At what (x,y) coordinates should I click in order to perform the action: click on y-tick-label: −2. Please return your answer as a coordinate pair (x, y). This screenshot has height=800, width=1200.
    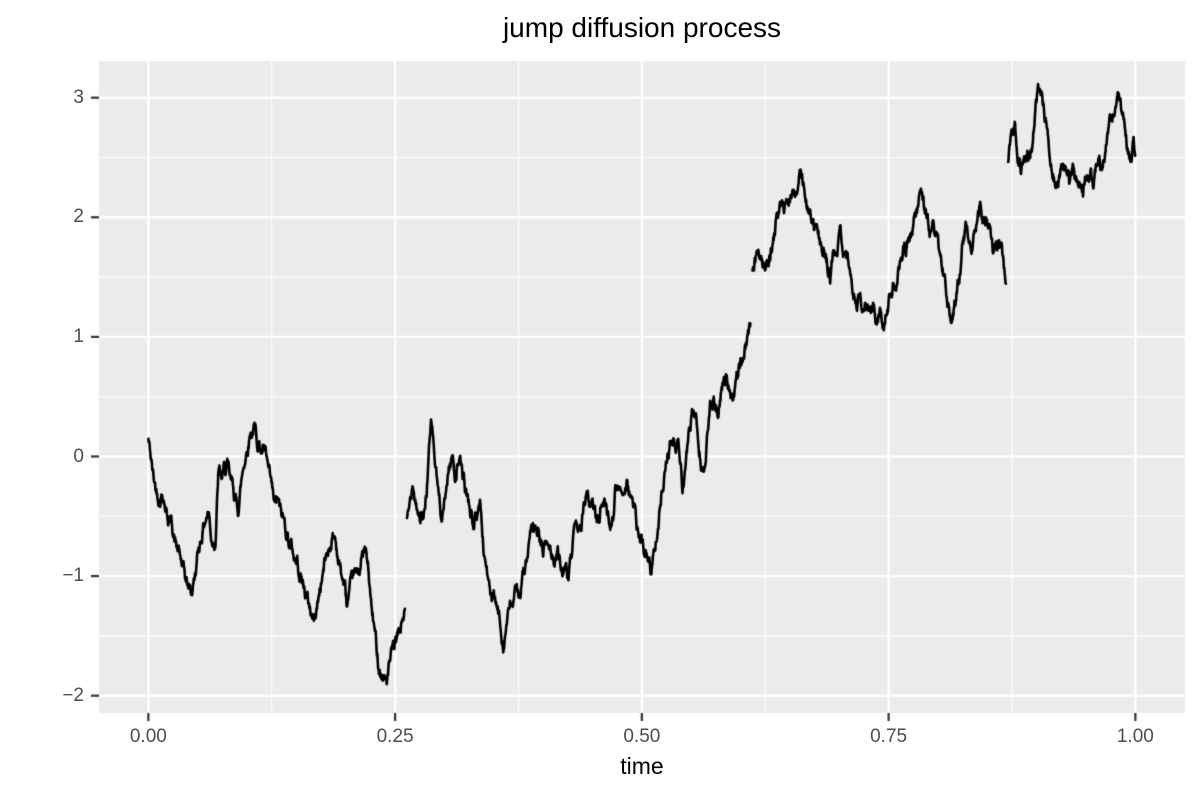
    Looking at the image, I should click on (73, 695).